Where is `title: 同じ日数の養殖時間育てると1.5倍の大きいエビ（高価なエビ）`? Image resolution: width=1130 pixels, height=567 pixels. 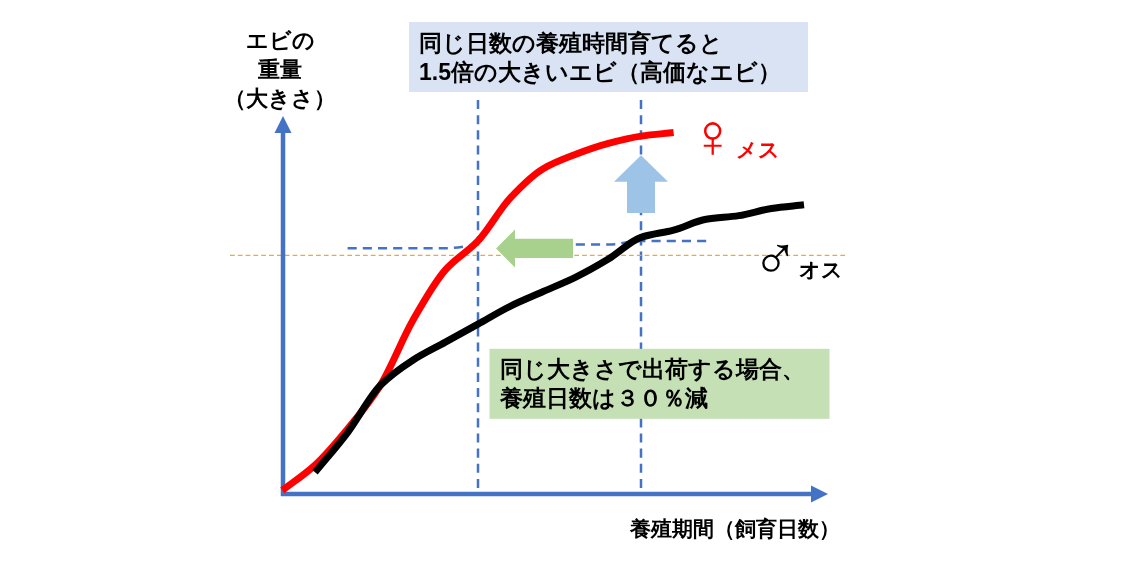
title: 同じ日数の養殖時間育てると1.5倍の大きいエビ（高価なエビ） is located at coordinates (600, 57).